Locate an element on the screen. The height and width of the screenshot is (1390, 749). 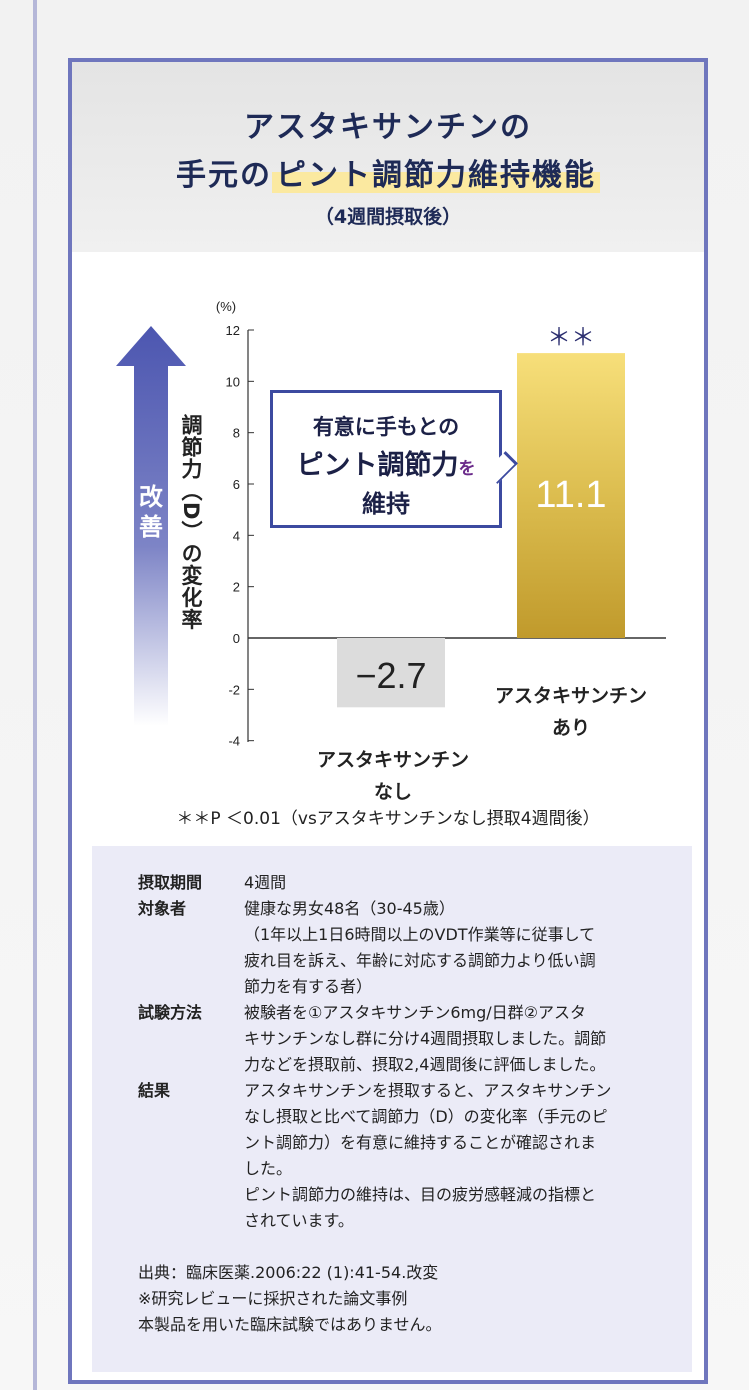
info-value-line: 健康な男女48名（30-45歳） is located at coordinates (349, 908).